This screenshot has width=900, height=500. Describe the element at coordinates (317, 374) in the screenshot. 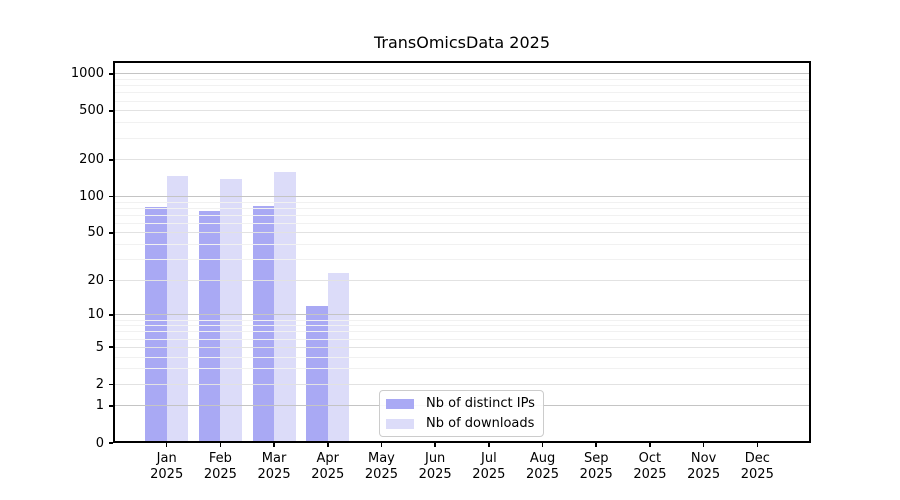

I see `bar-ips-apr` at that location.